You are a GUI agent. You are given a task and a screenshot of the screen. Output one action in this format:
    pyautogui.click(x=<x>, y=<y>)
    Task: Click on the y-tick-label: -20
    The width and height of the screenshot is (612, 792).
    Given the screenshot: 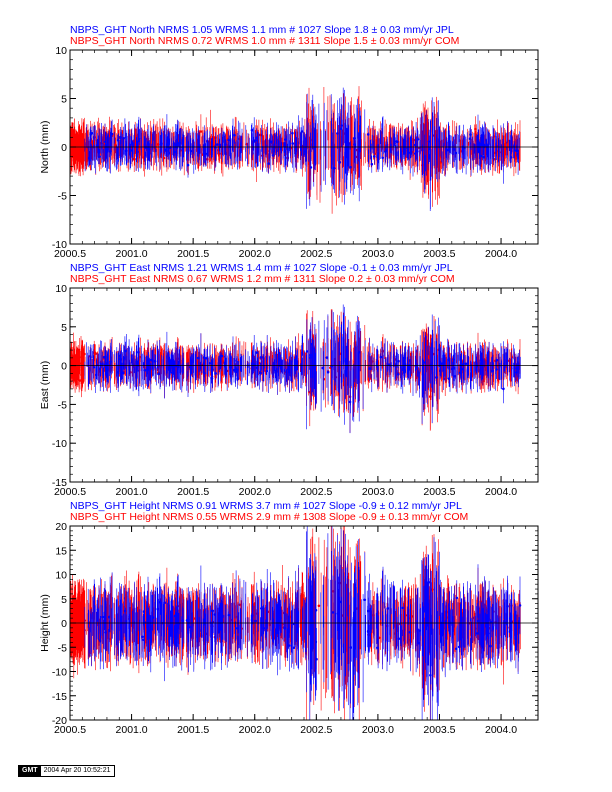 What is the action you would take?
    pyautogui.click(x=59, y=721)
    